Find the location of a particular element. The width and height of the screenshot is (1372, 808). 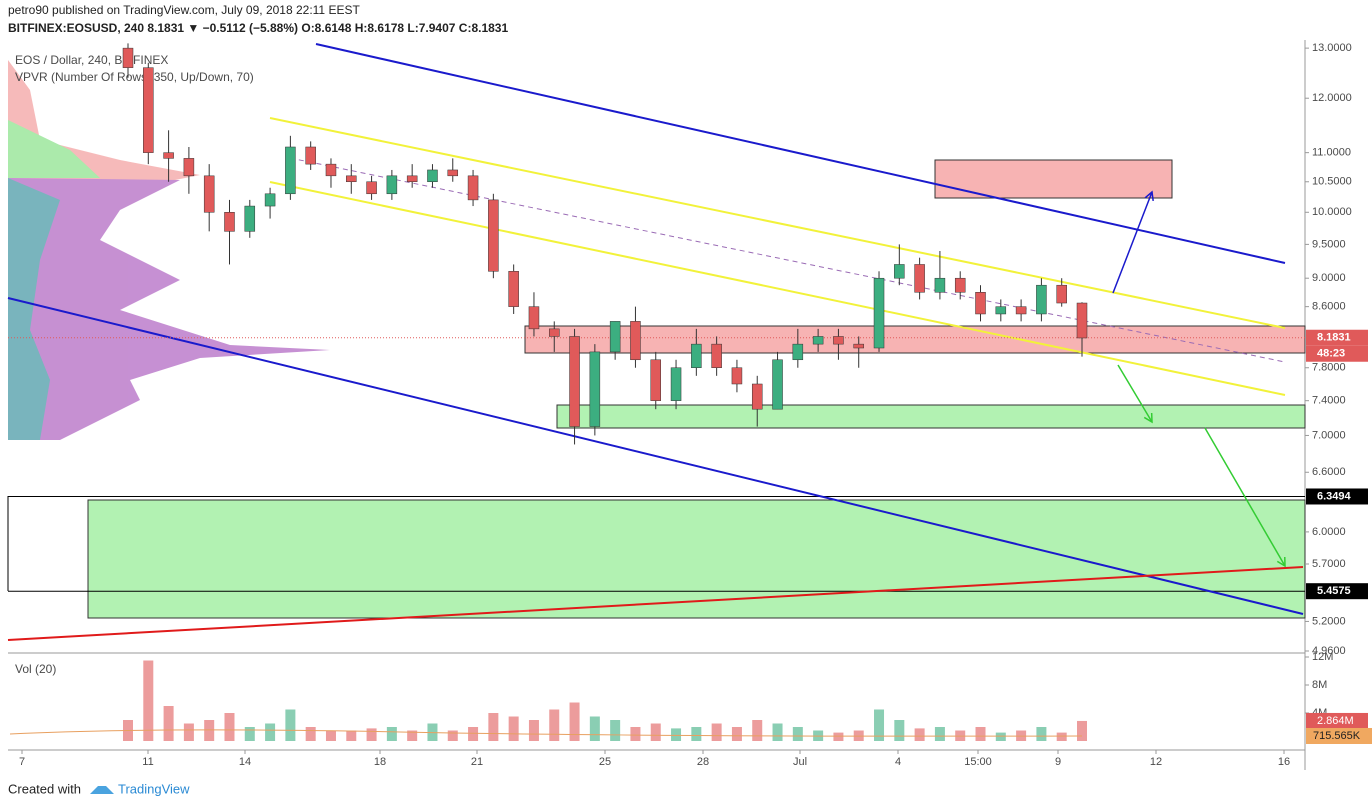

y-tick-label: 7.4000 is located at coordinates (1329, 401).